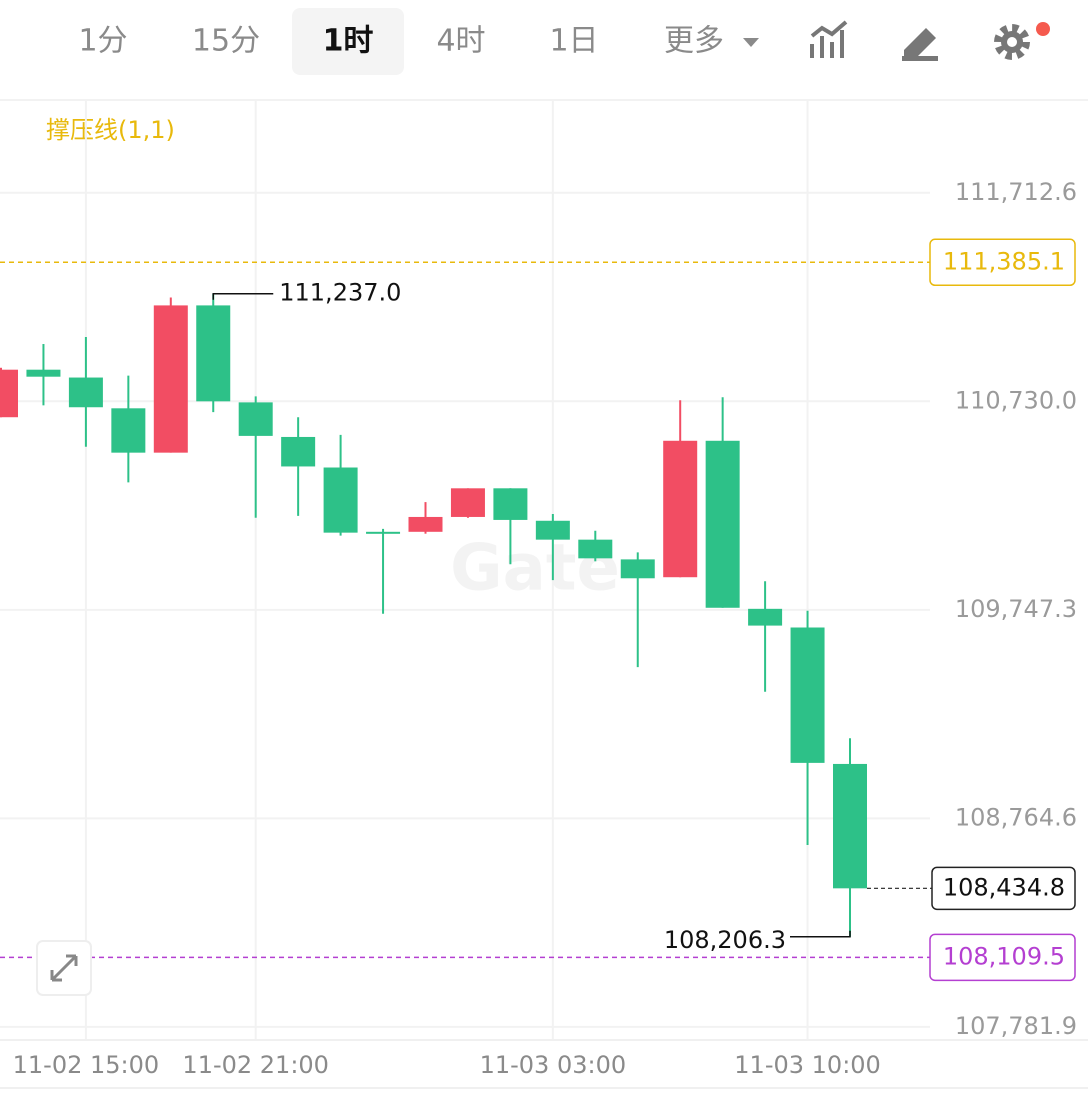 The height and width of the screenshot is (1096, 1088). Describe the element at coordinates (751, 42) in the screenshot. I see `dropdown-arrow` at that location.